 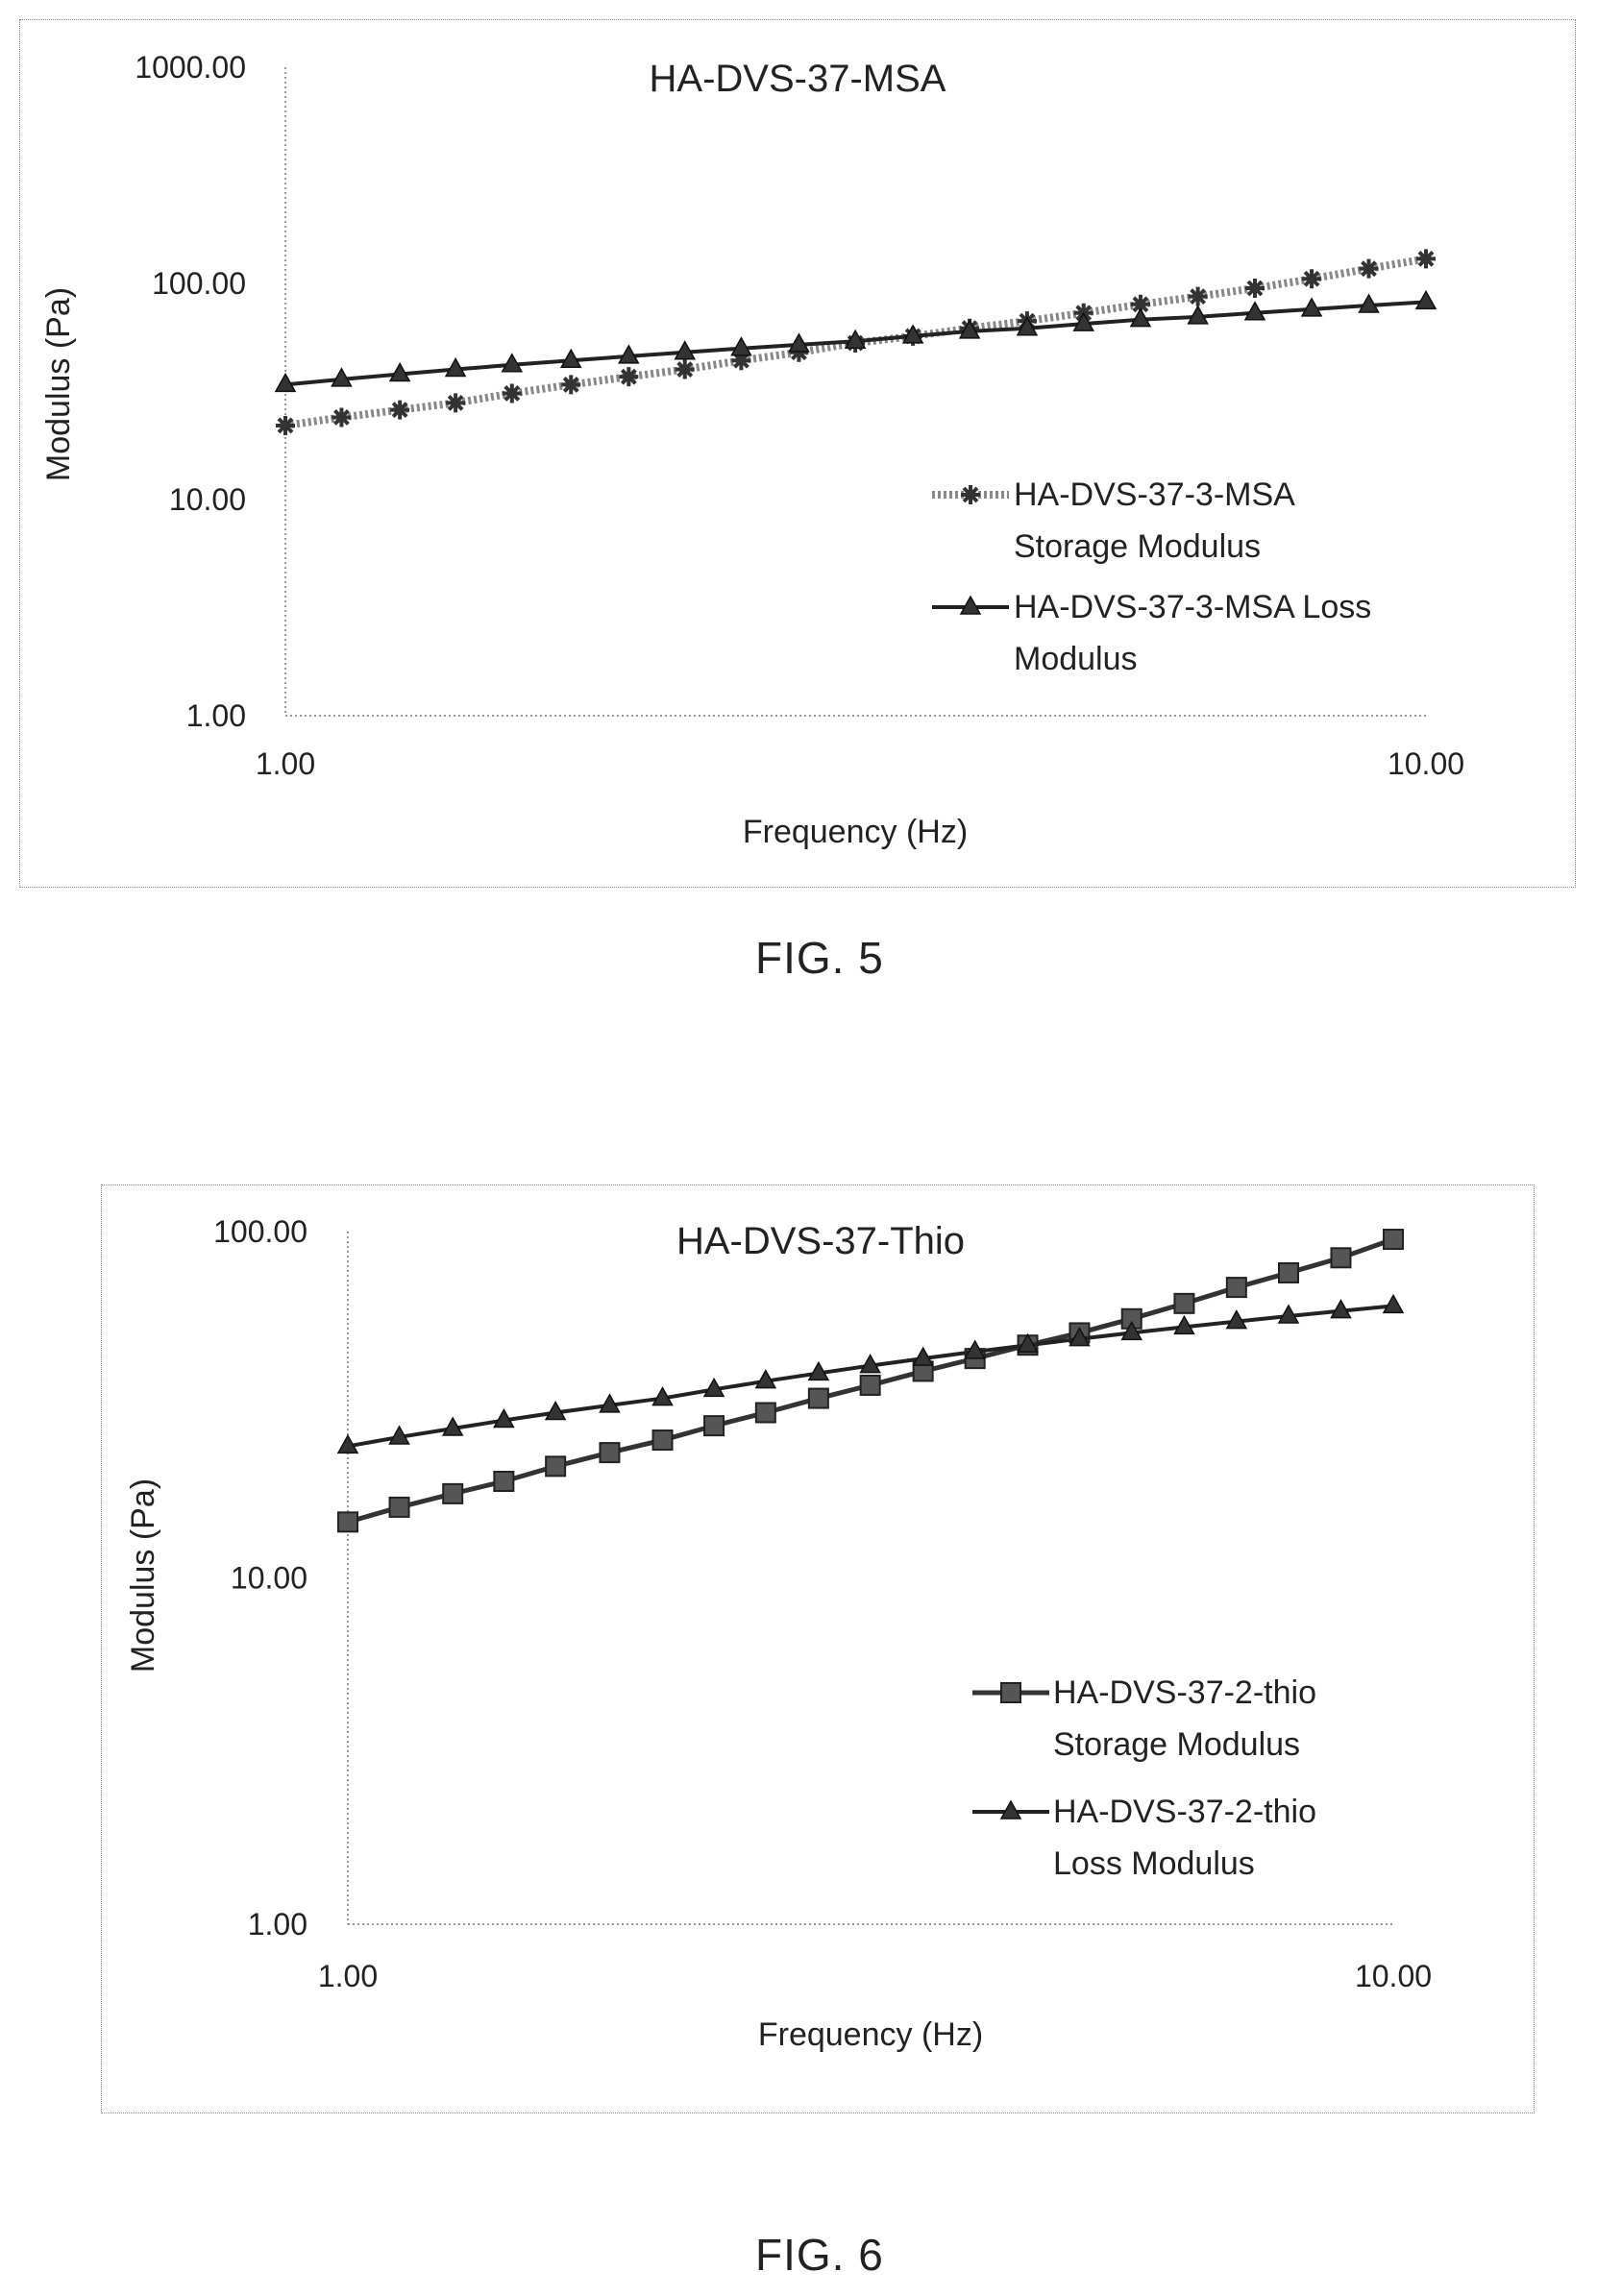 I want to click on legend-entry: HA-DVS-37-3-MSA Storage Modulus, so click(x=1113, y=520).